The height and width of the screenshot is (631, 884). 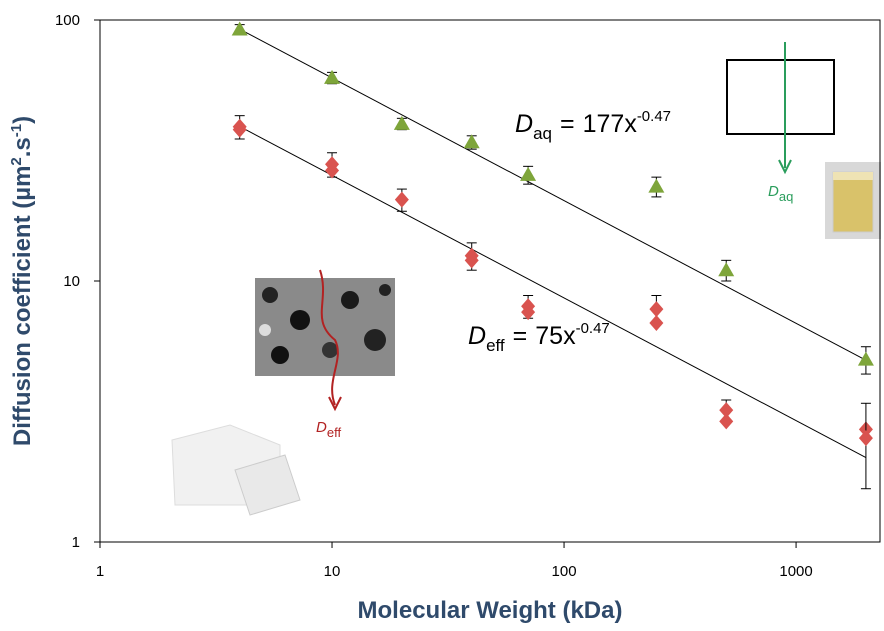 I want to click on y-title-text: .s, so click(x=22, y=147).